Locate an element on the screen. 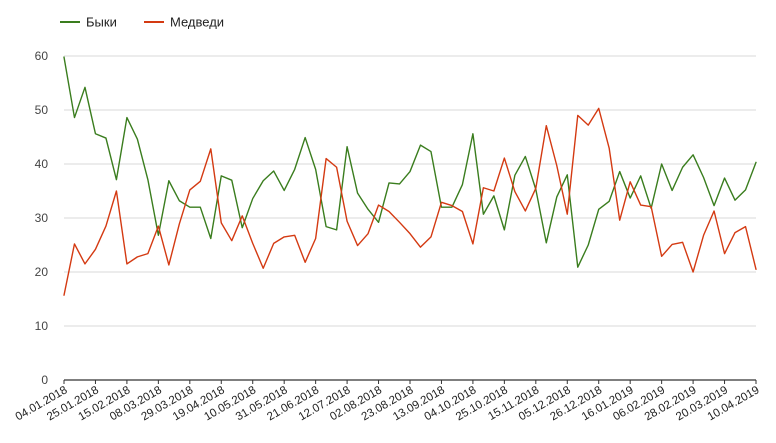  y-tick-label: 60 is located at coordinates (42, 56).